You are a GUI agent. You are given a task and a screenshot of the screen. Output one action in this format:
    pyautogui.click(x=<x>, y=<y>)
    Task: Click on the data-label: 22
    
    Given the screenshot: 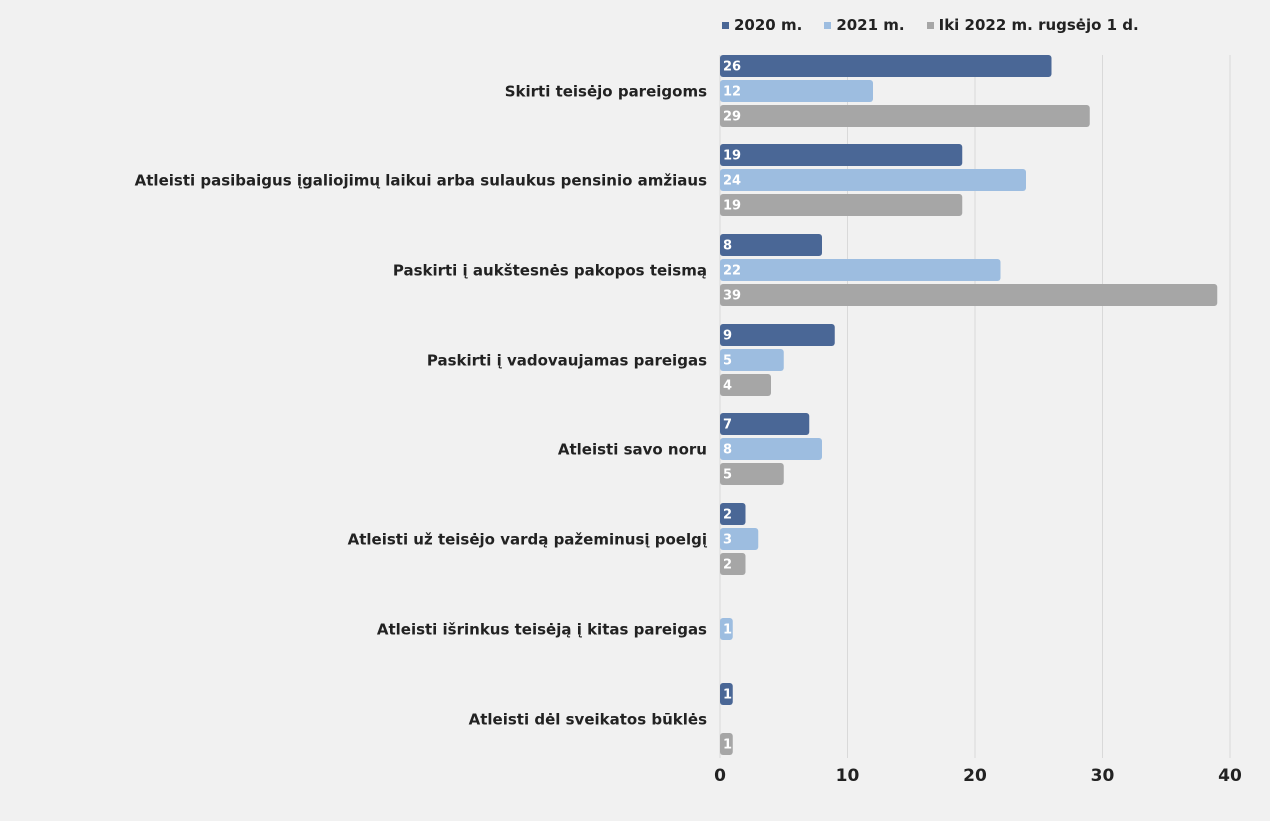 What is the action you would take?
    pyautogui.click(x=732, y=271)
    